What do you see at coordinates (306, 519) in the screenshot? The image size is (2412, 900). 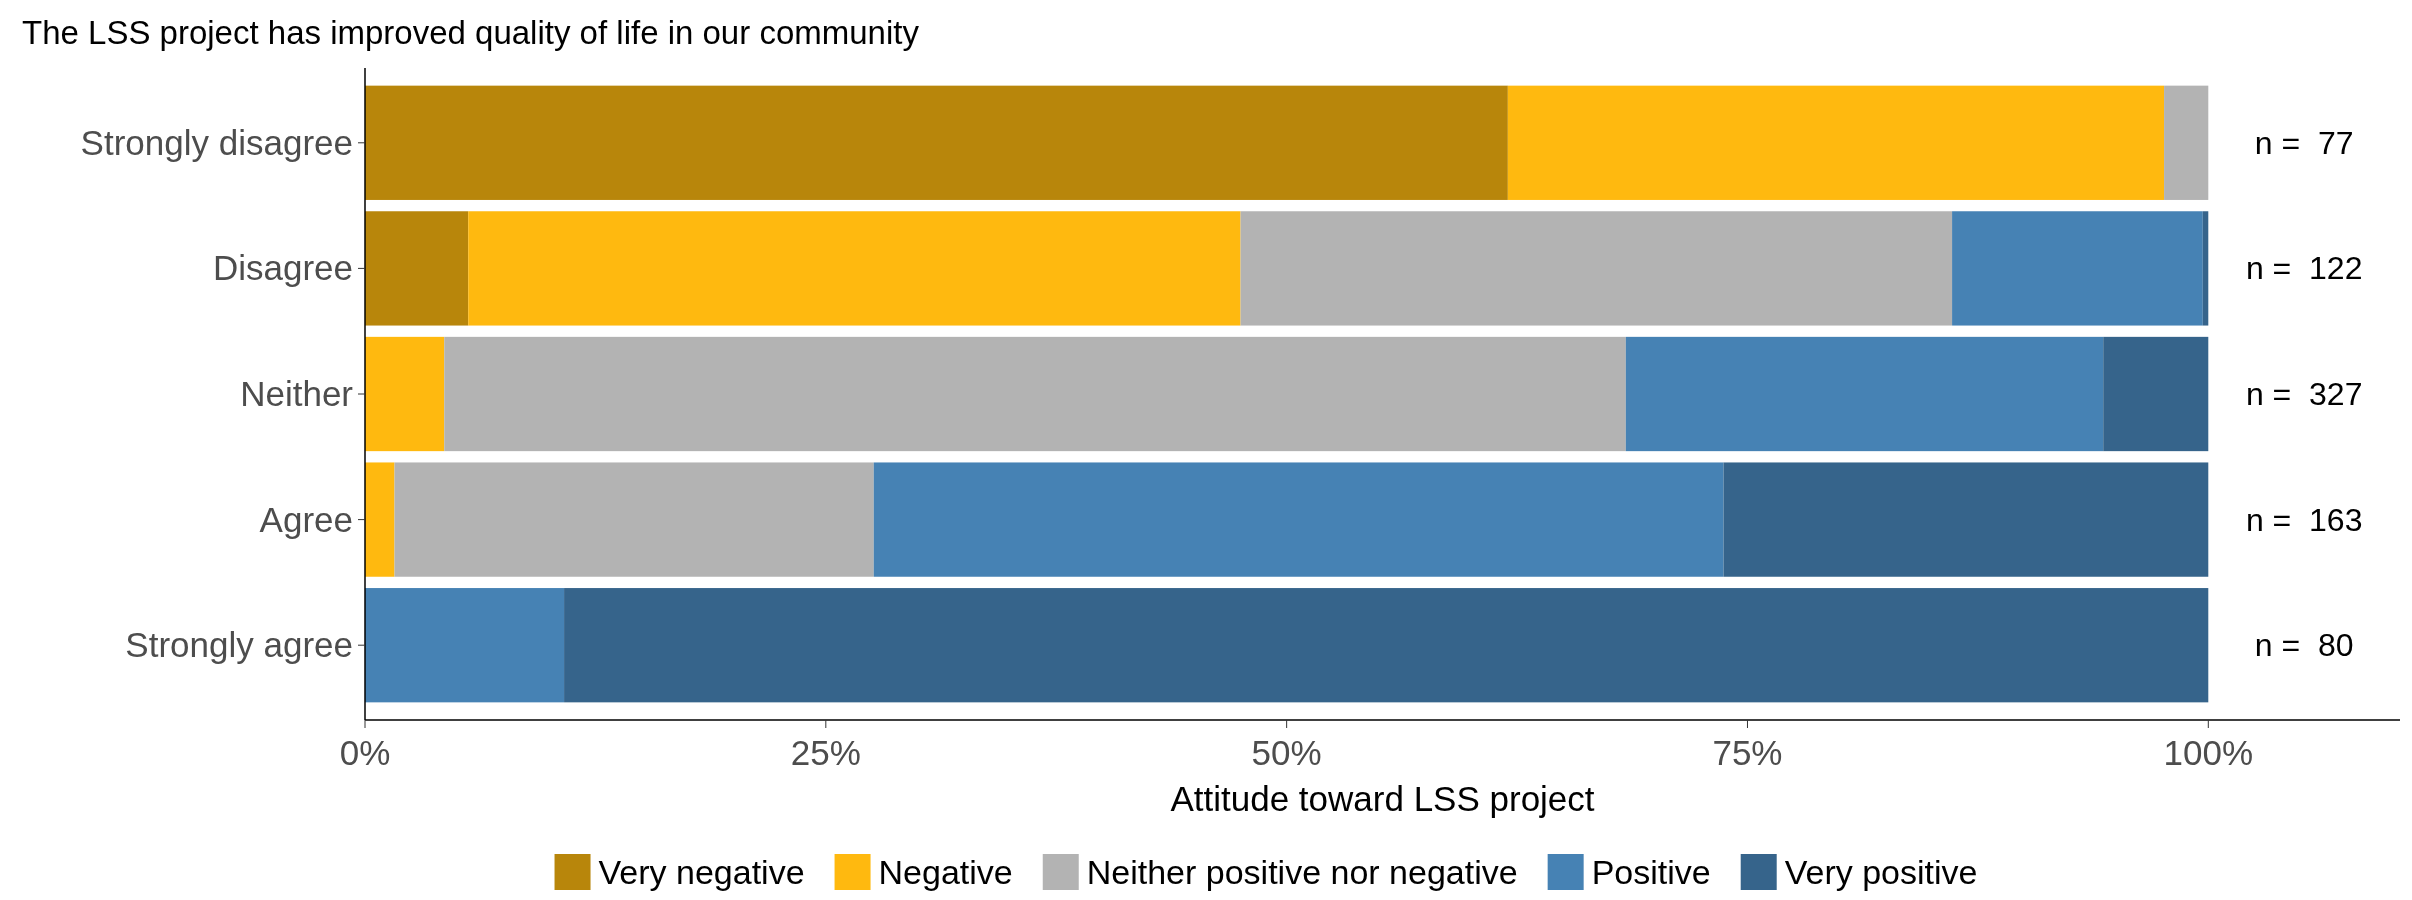 I see `y-tick-label: Agree` at bounding box center [306, 519].